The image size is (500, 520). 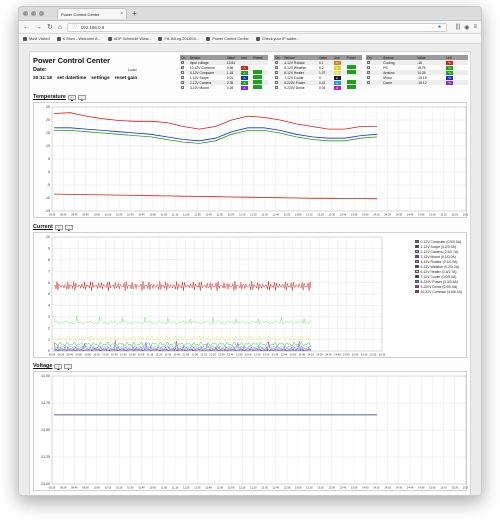 What do you see at coordinates (318, 67) in the screenshot?
I see `table-row: 5-12V Weather 0.2 A` at bounding box center [318, 67].